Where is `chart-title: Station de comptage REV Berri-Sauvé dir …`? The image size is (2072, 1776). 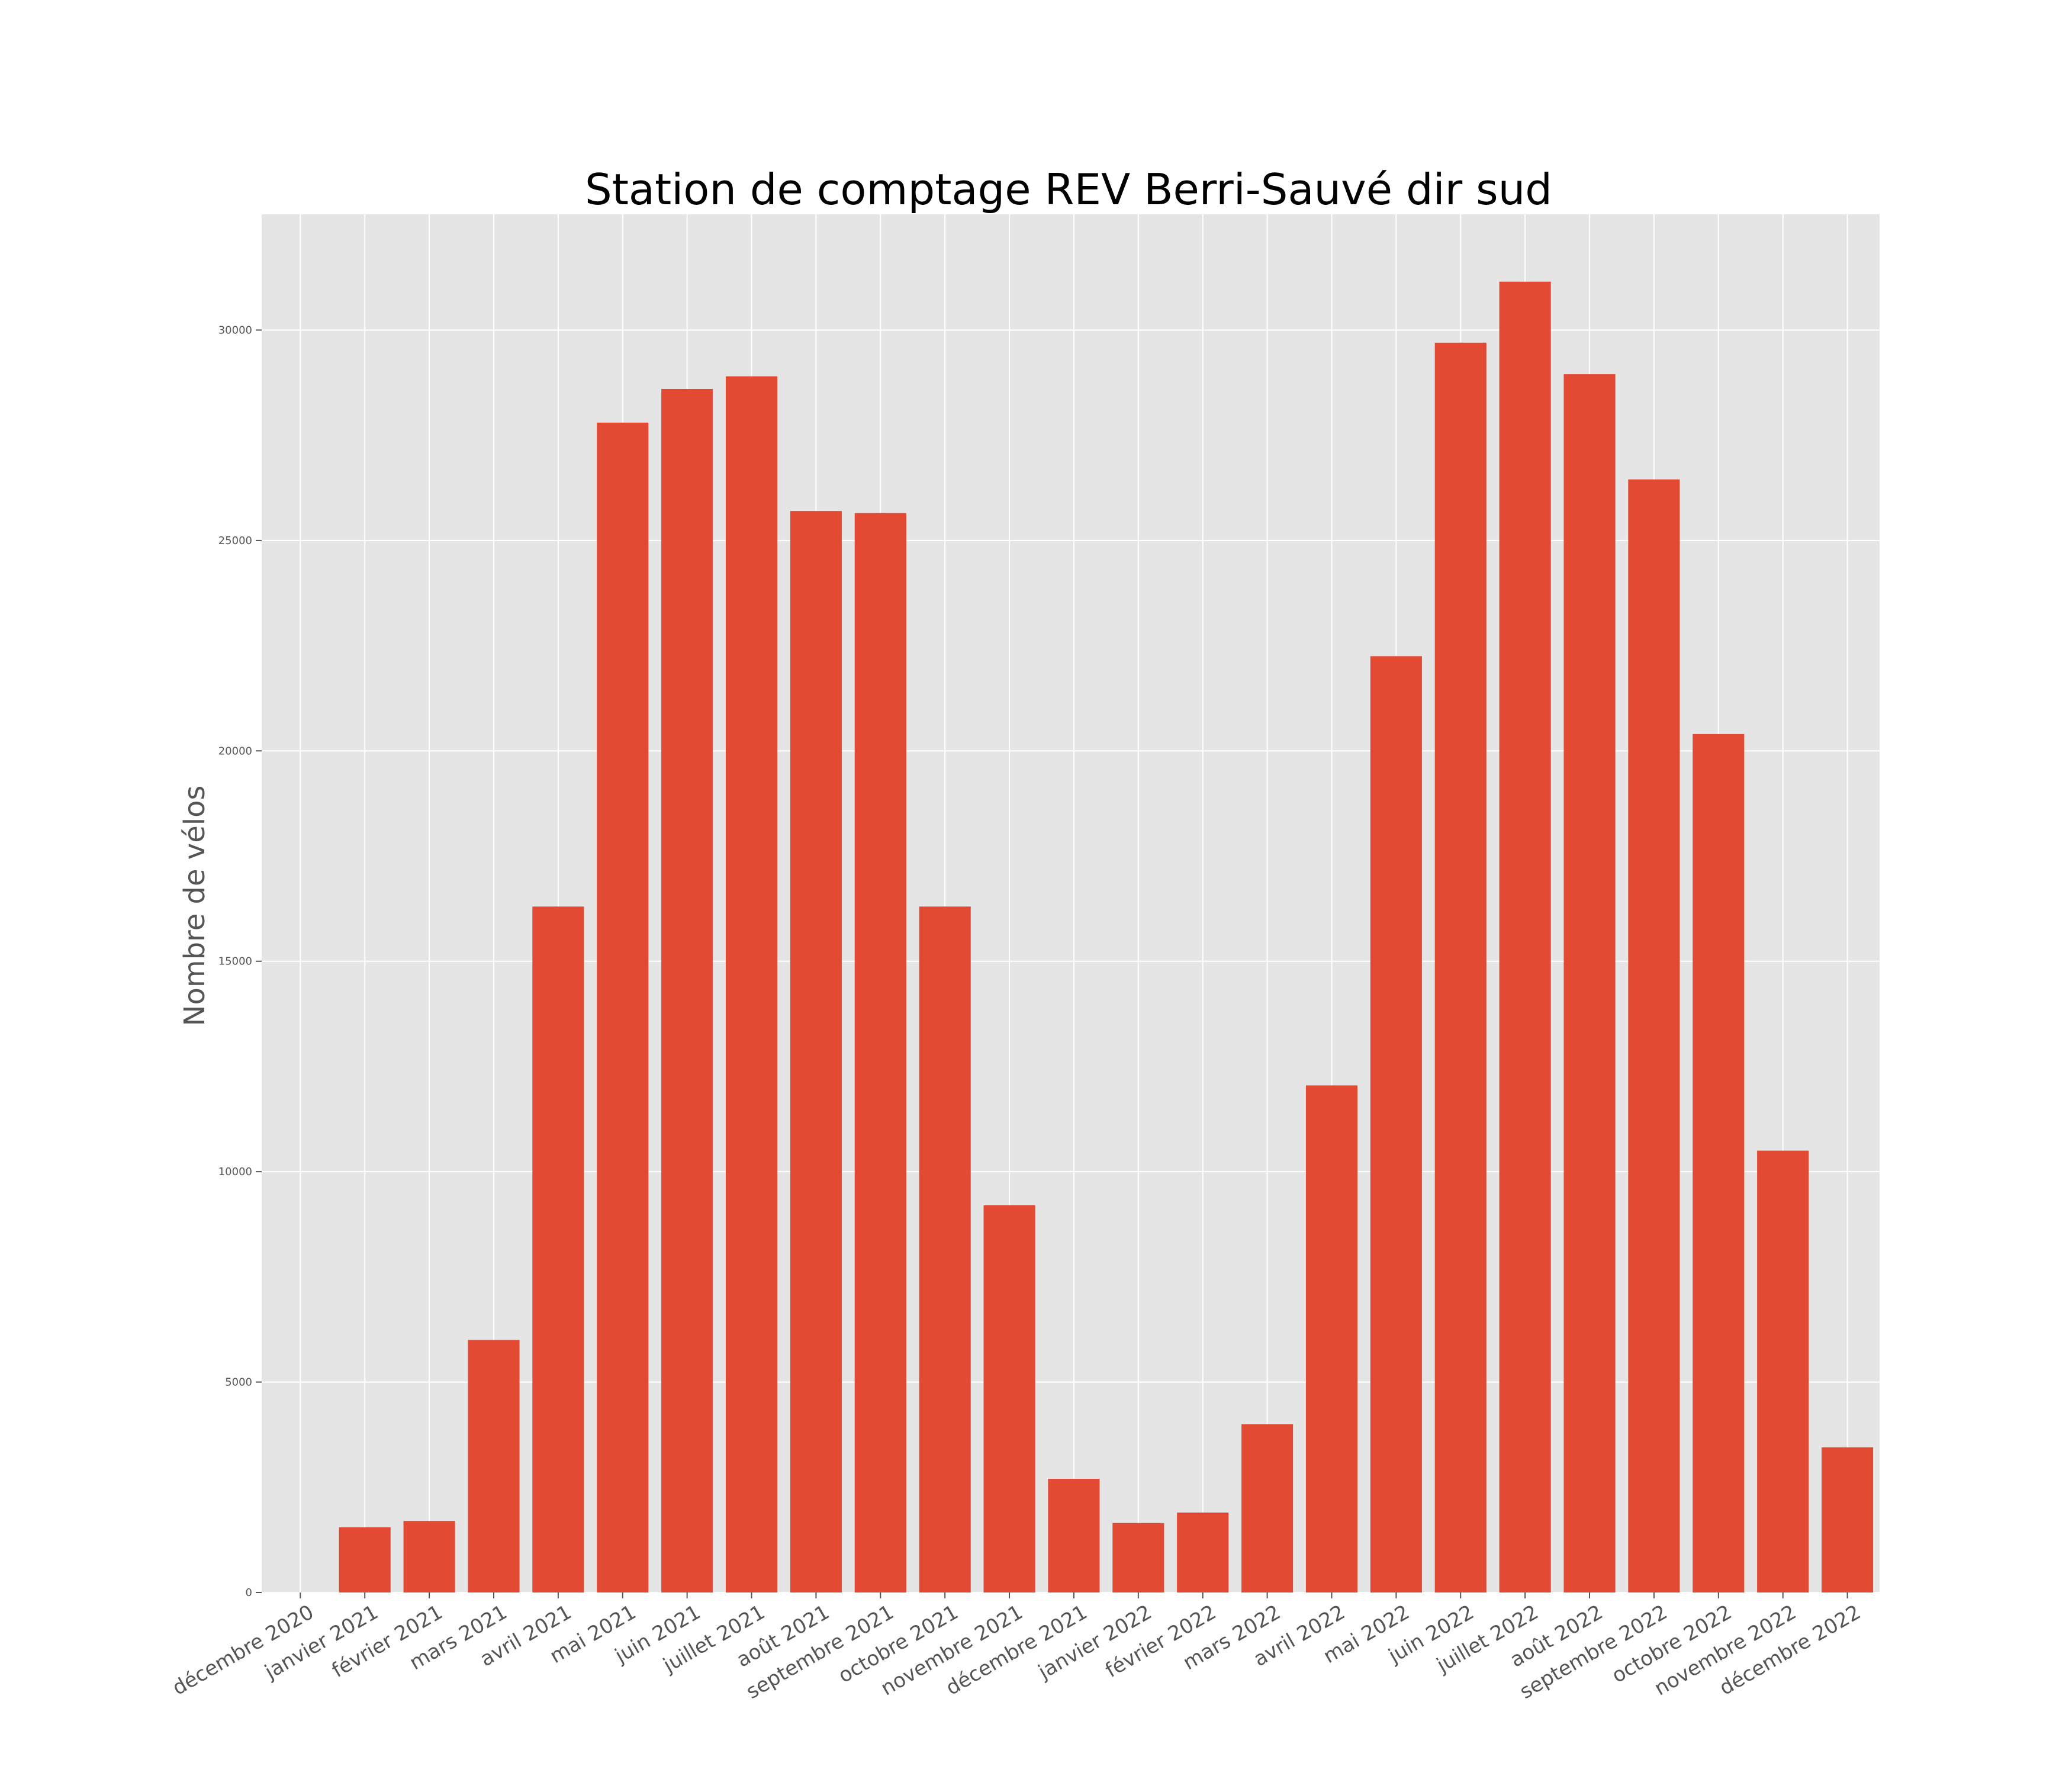 chart-title: Station de comptage REV Berri-Sauvé dir … is located at coordinates (1068, 189).